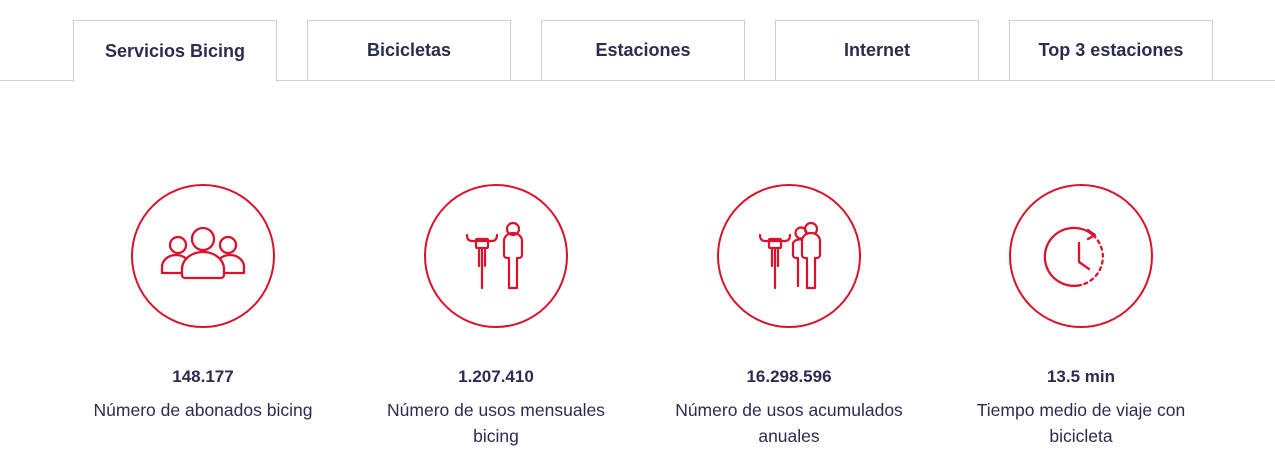 This screenshot has height=469, width=1275. I want to click on stat-label-line: Número de abonados bicing, so click(203, 410).